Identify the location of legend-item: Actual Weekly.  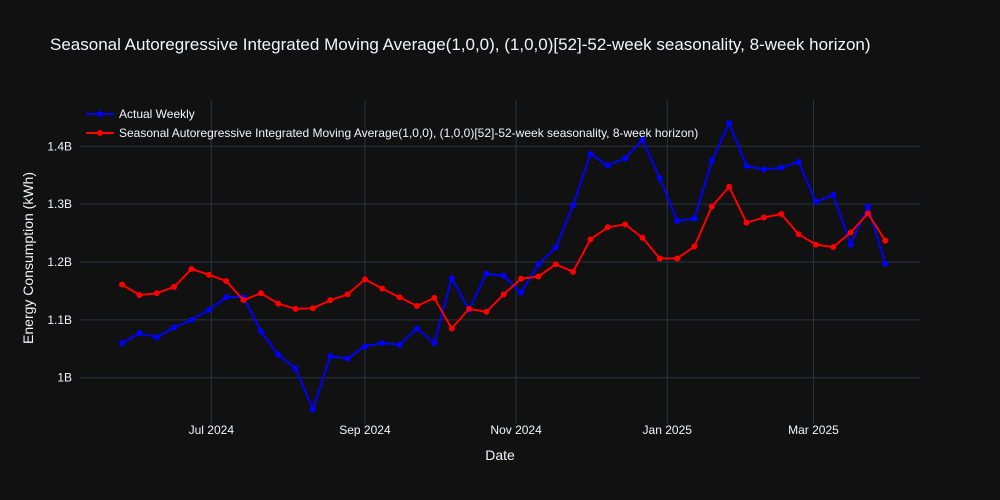
(140, 114).